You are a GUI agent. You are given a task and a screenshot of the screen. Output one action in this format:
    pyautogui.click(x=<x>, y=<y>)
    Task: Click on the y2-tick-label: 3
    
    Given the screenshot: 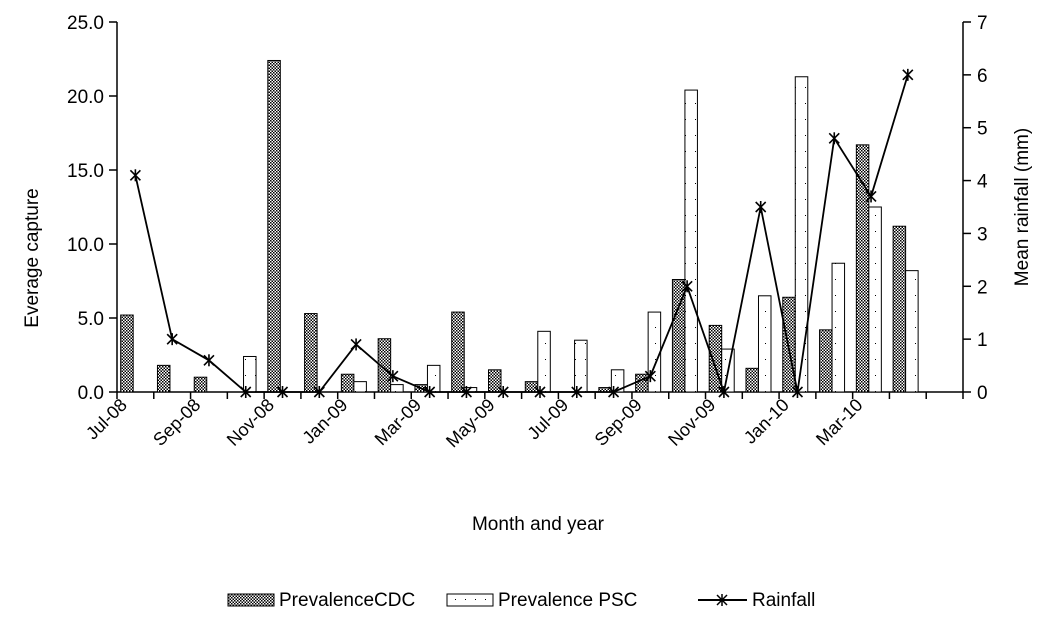 What is the action you would take?
    pyautogui.click(x=982, y=234)
    